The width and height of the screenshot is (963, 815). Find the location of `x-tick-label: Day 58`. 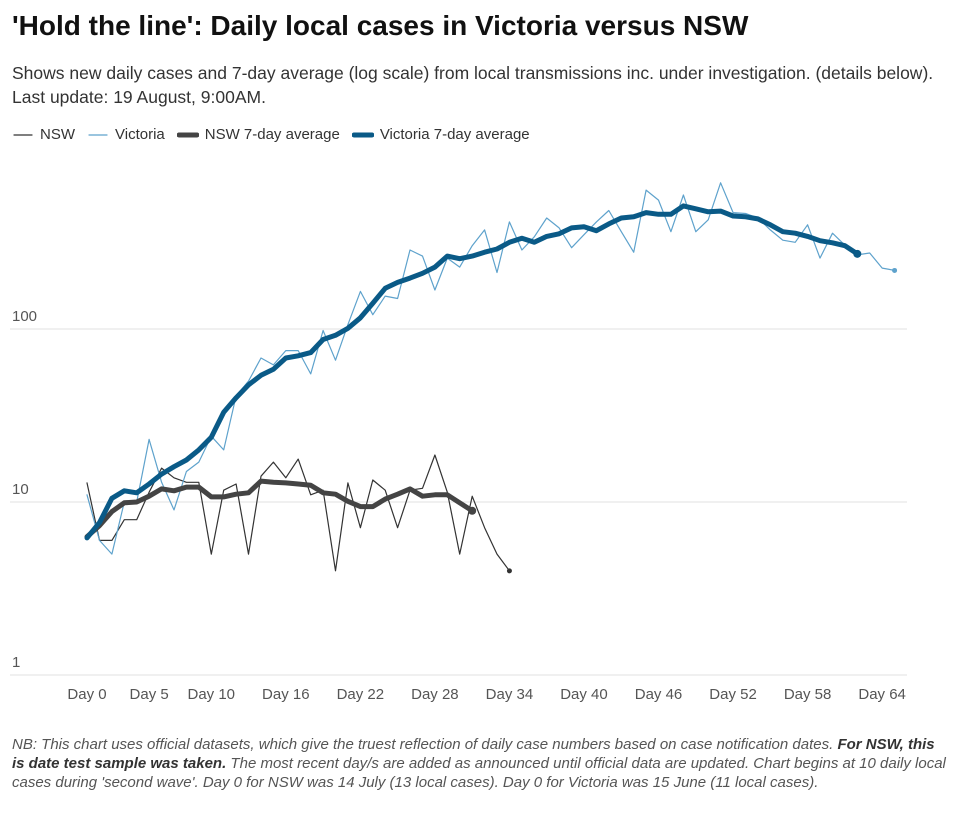

x-tick-label: Day 58 is located at coordinates (808, 694).